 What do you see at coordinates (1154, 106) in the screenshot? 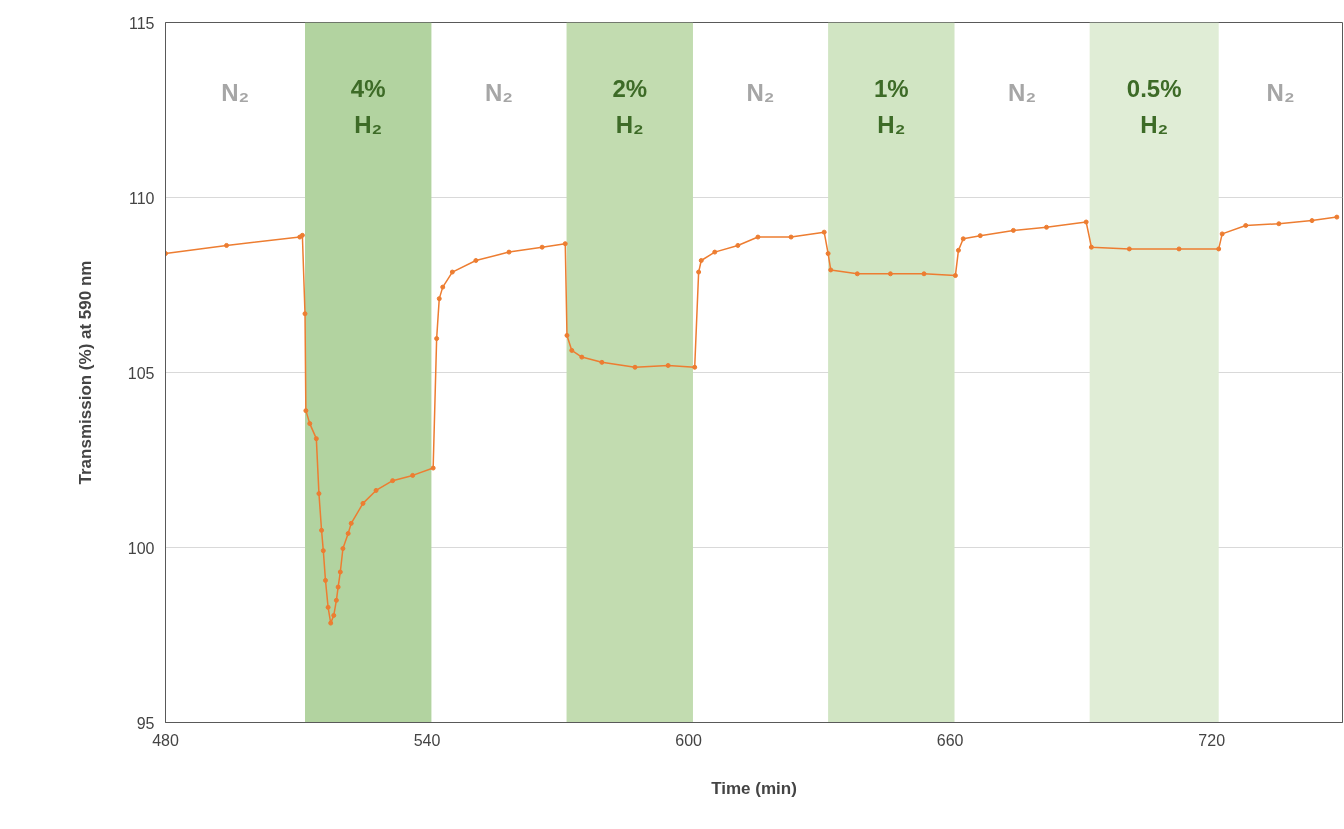
I see `band-label: 0.5% H₂` at bounding box center [1154, 106].